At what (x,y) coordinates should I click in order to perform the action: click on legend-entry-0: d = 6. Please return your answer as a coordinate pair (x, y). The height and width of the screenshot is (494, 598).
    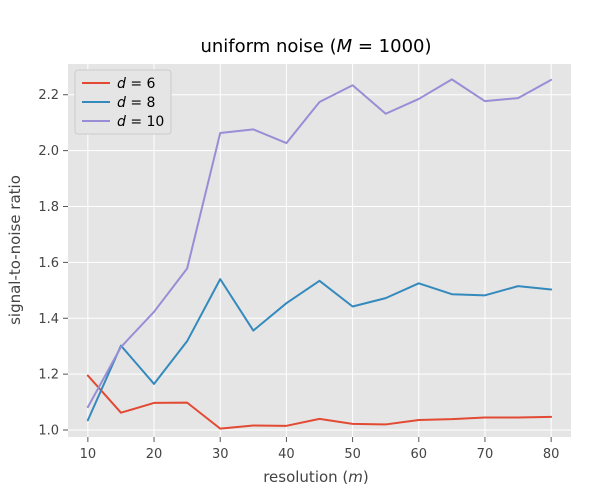
    Looking at the image, I should click on (136, 84).